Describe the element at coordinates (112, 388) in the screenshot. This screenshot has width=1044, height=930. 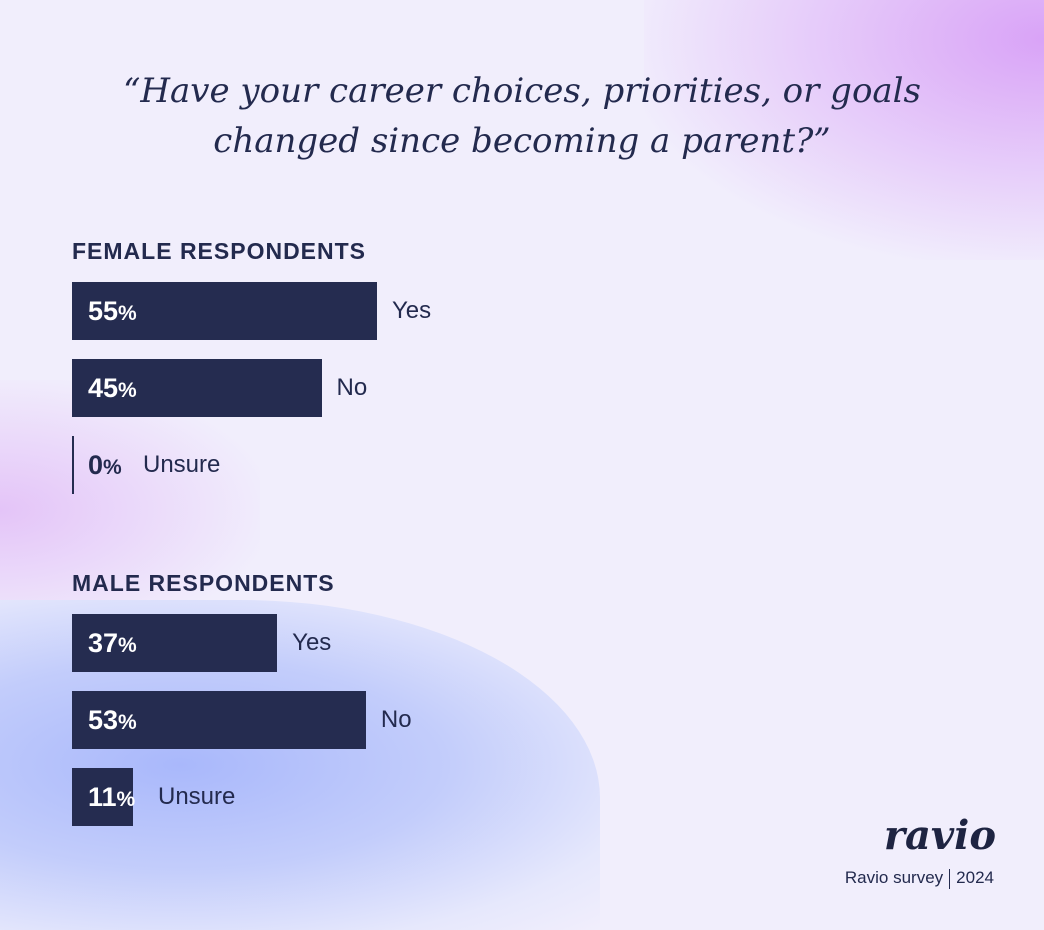
I see `value-label: 45%` at that location.